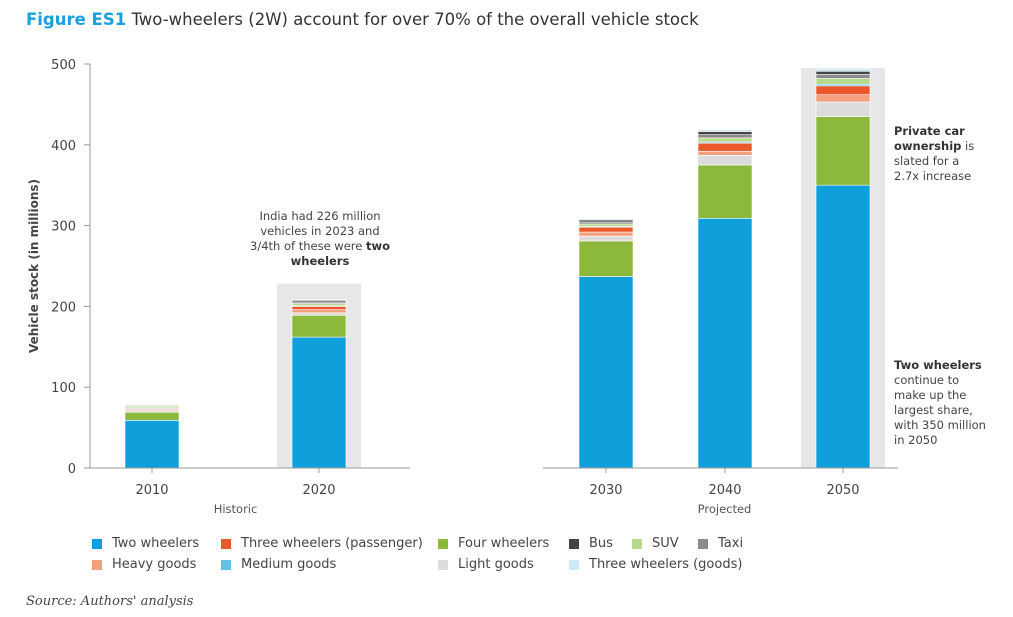 Image resolution: width=1013 pixels, height=617 pixels. I want to click on bar-2010-three-wheelers-goods-, so click(152, 404).